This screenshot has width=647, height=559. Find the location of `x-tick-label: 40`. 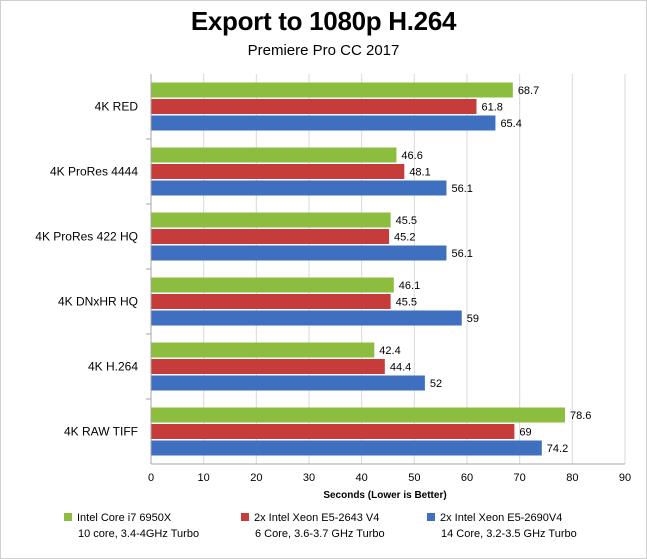

x-tick-label: 40 is located at coordinates (362, 478).